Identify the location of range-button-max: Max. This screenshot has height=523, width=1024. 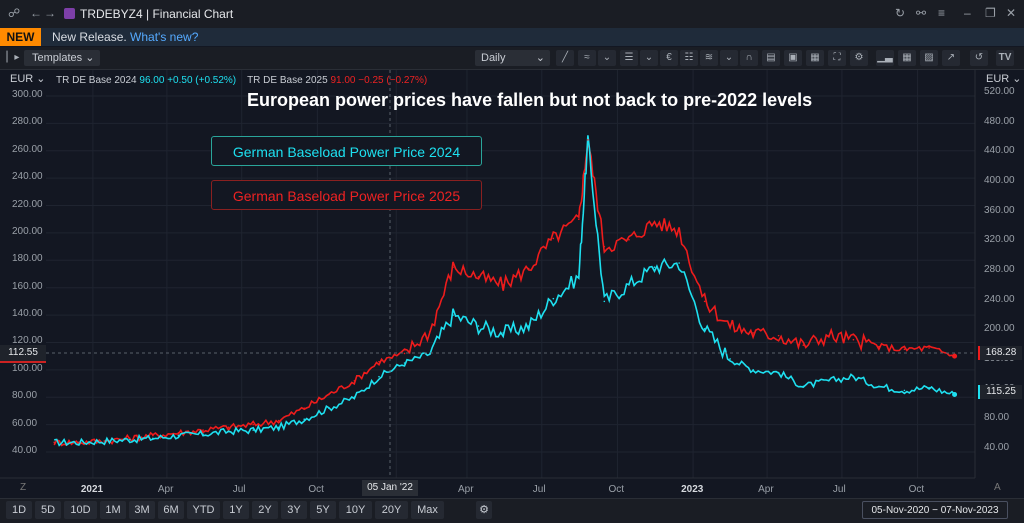
(427, 510).